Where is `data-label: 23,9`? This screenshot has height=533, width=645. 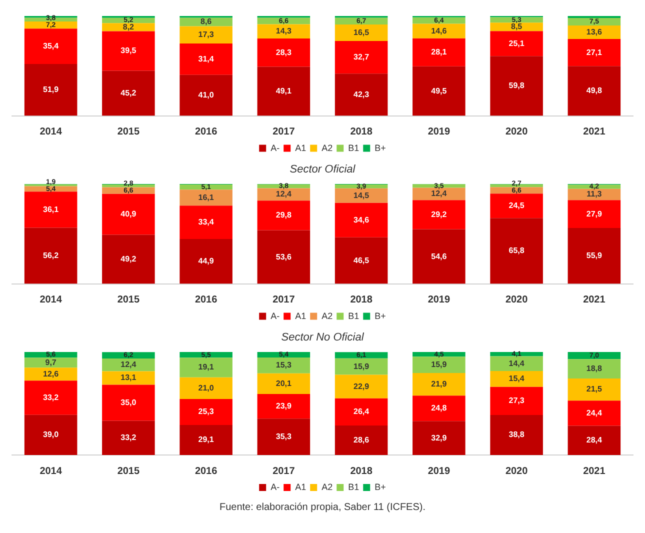 data-label: 23,9 is located at coordinates (284, 406).